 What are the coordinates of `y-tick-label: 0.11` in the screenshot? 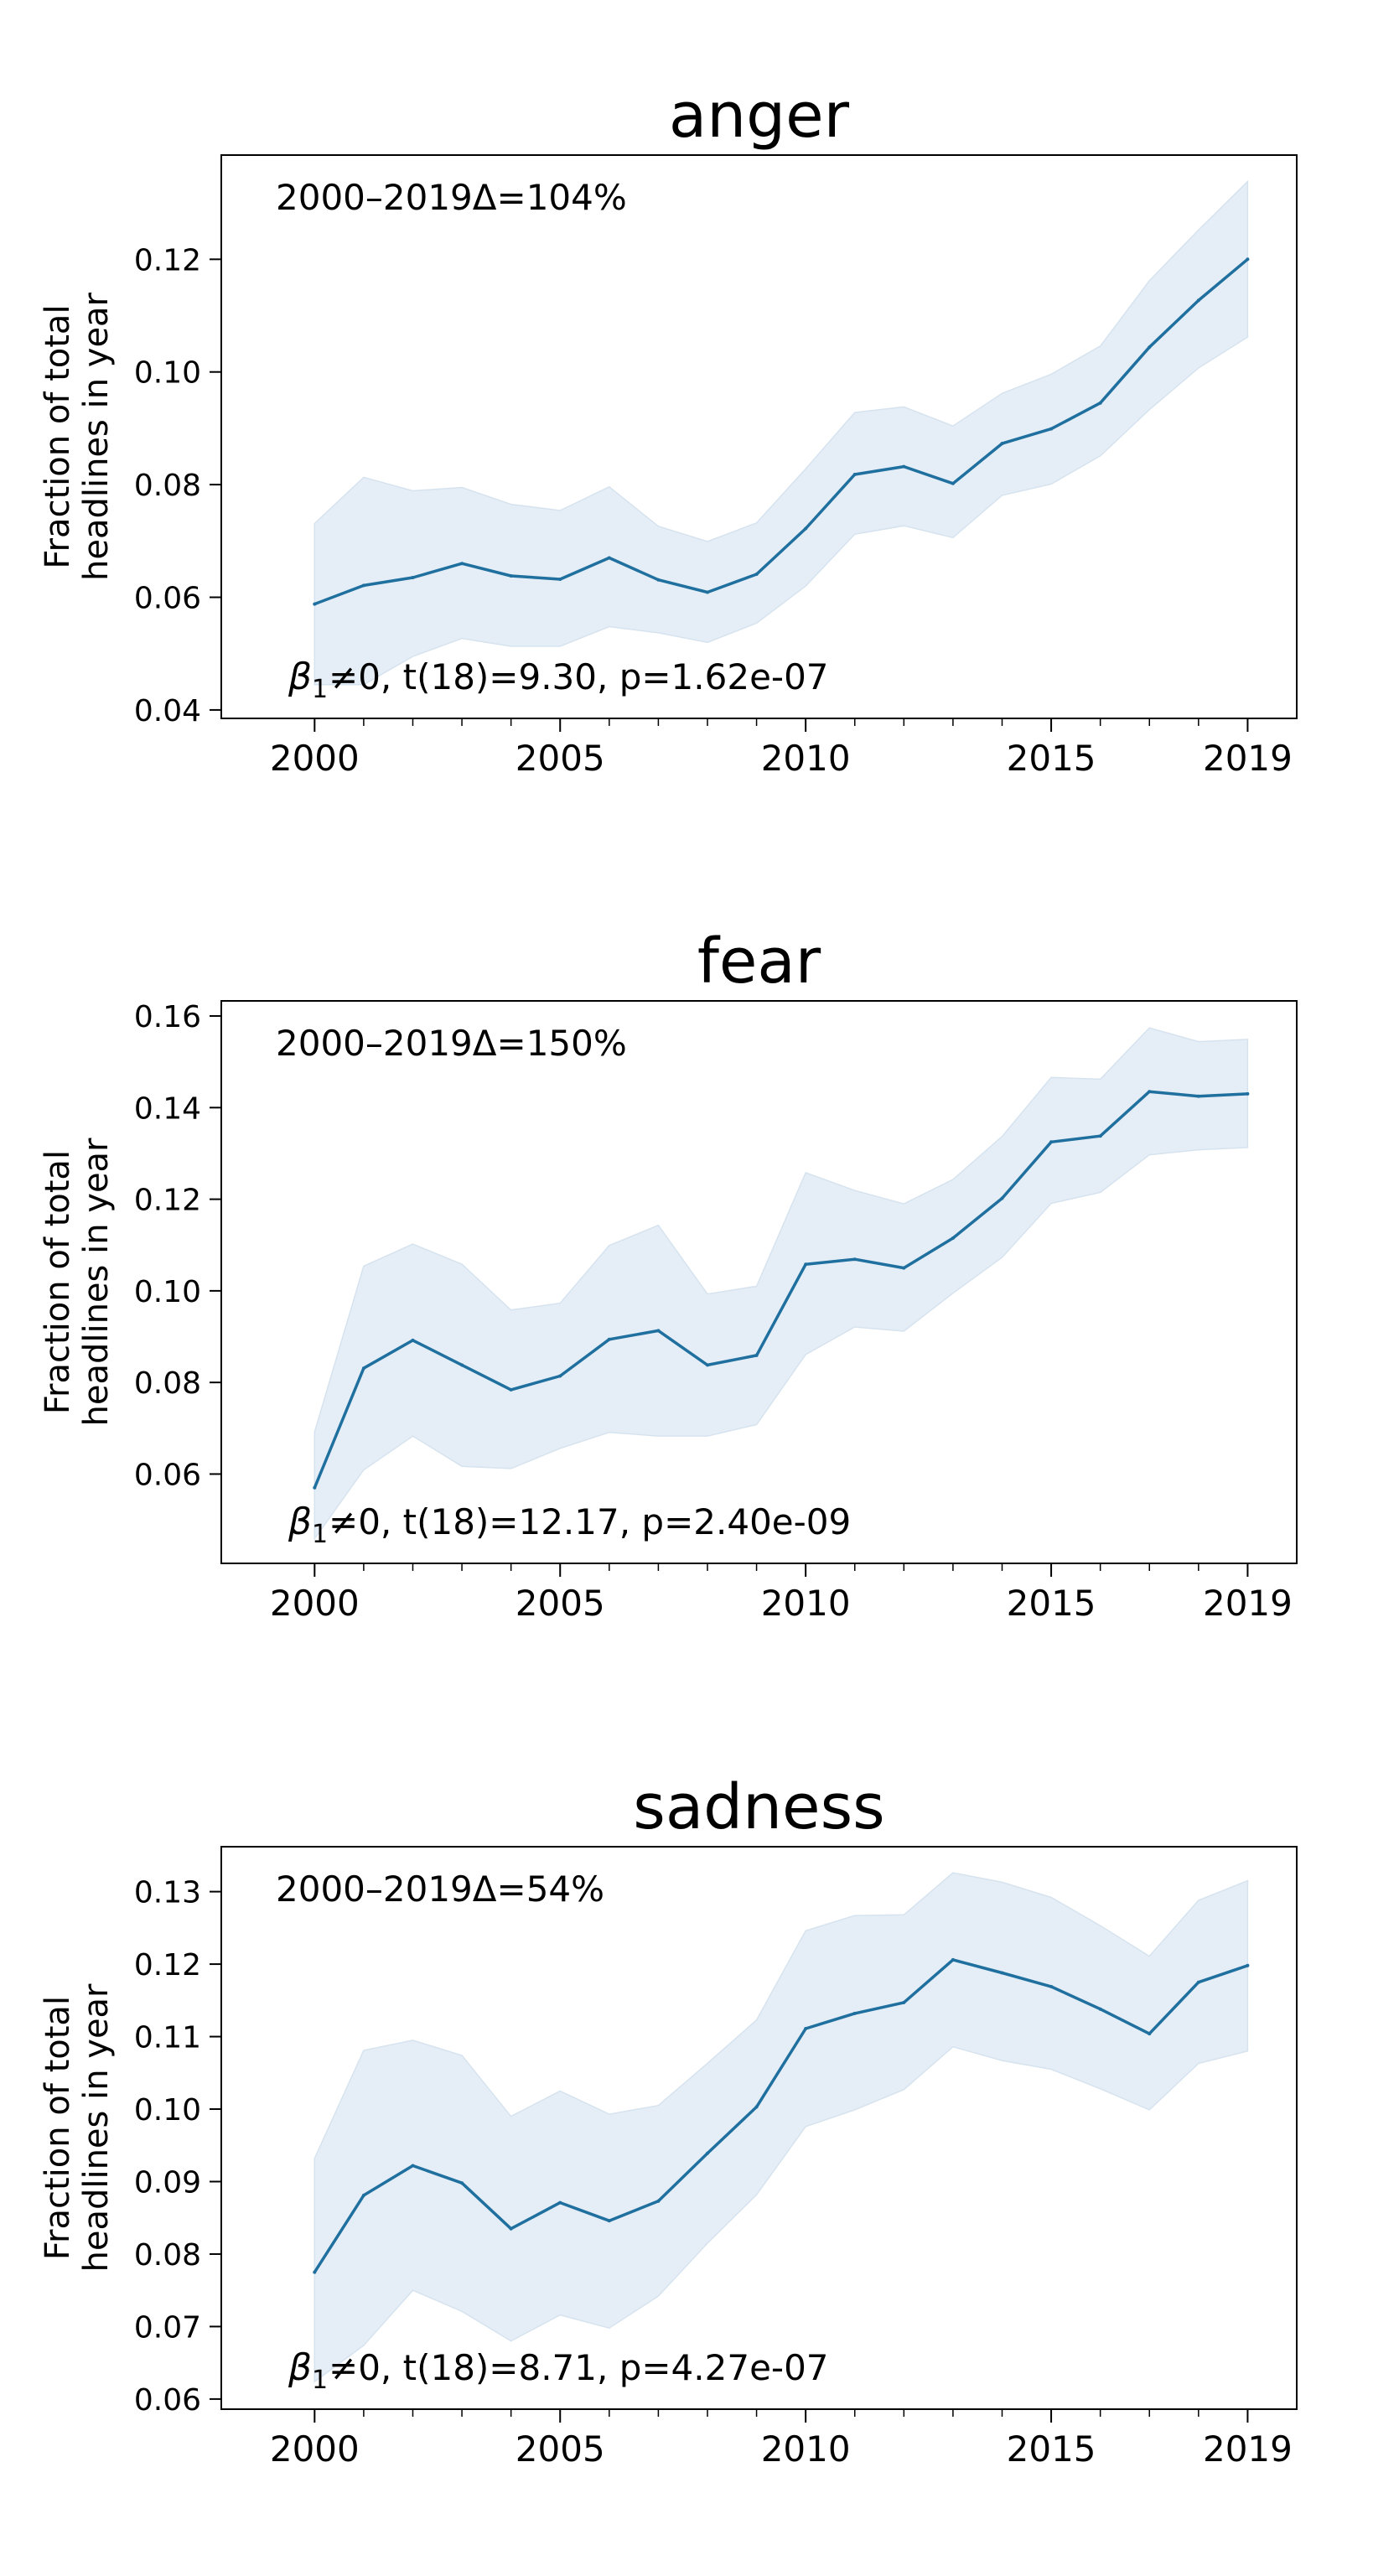 It's located at (168, 2038).